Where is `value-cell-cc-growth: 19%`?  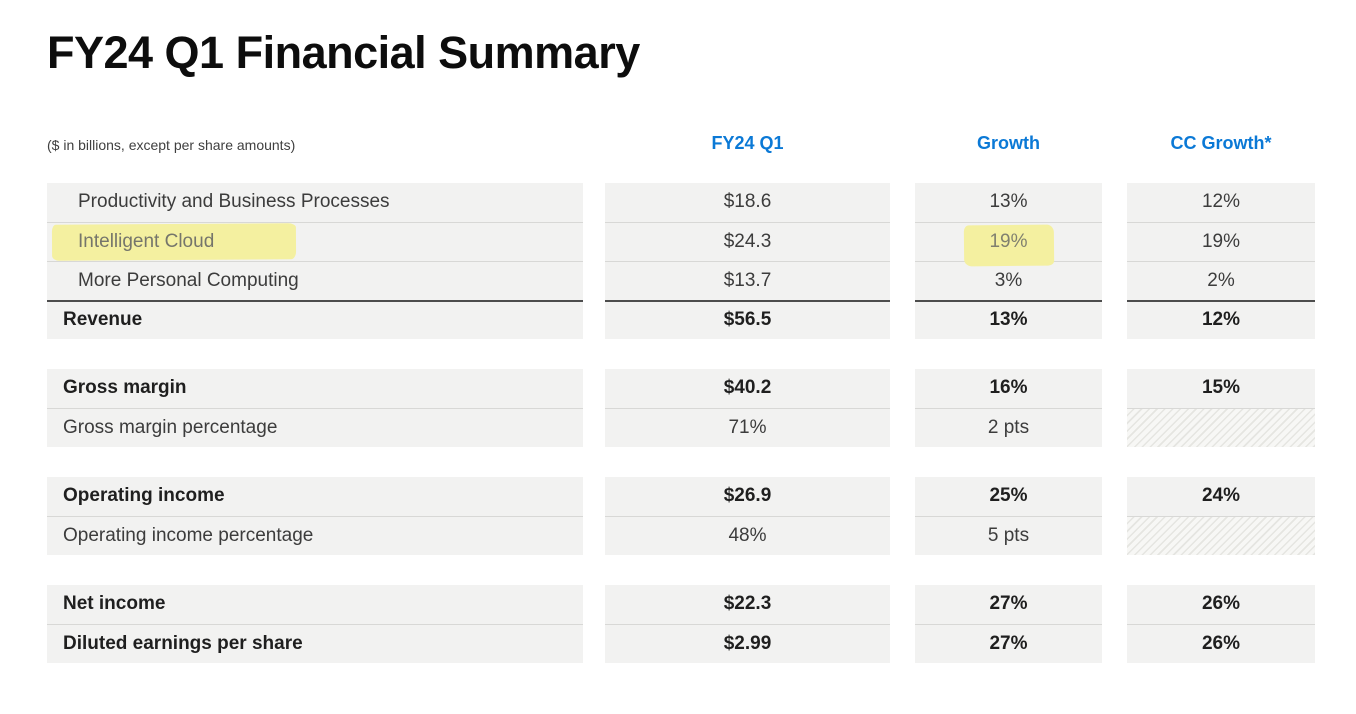
value-cell-cc-growth: 19% is located at coordinates (1221, 241).